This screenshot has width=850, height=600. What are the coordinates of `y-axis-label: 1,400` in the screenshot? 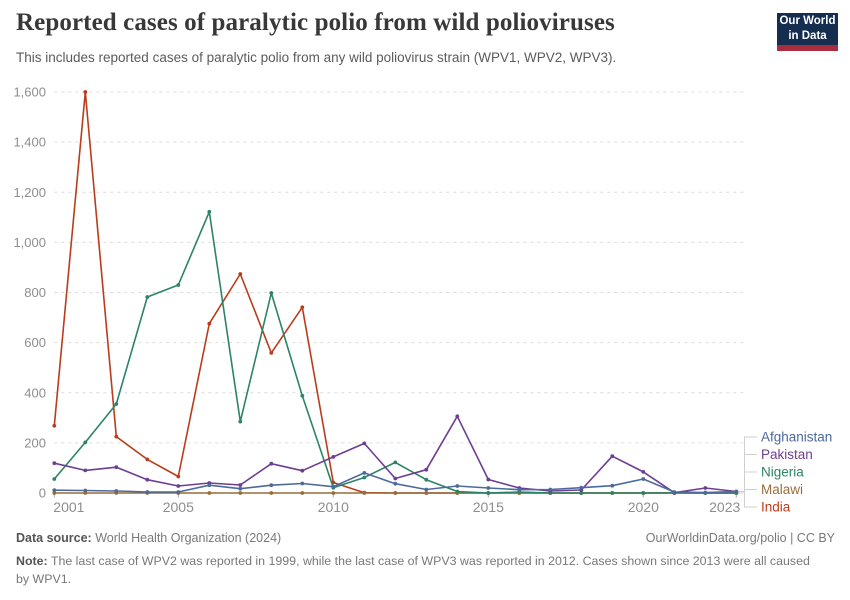 It's located at (29, 142).